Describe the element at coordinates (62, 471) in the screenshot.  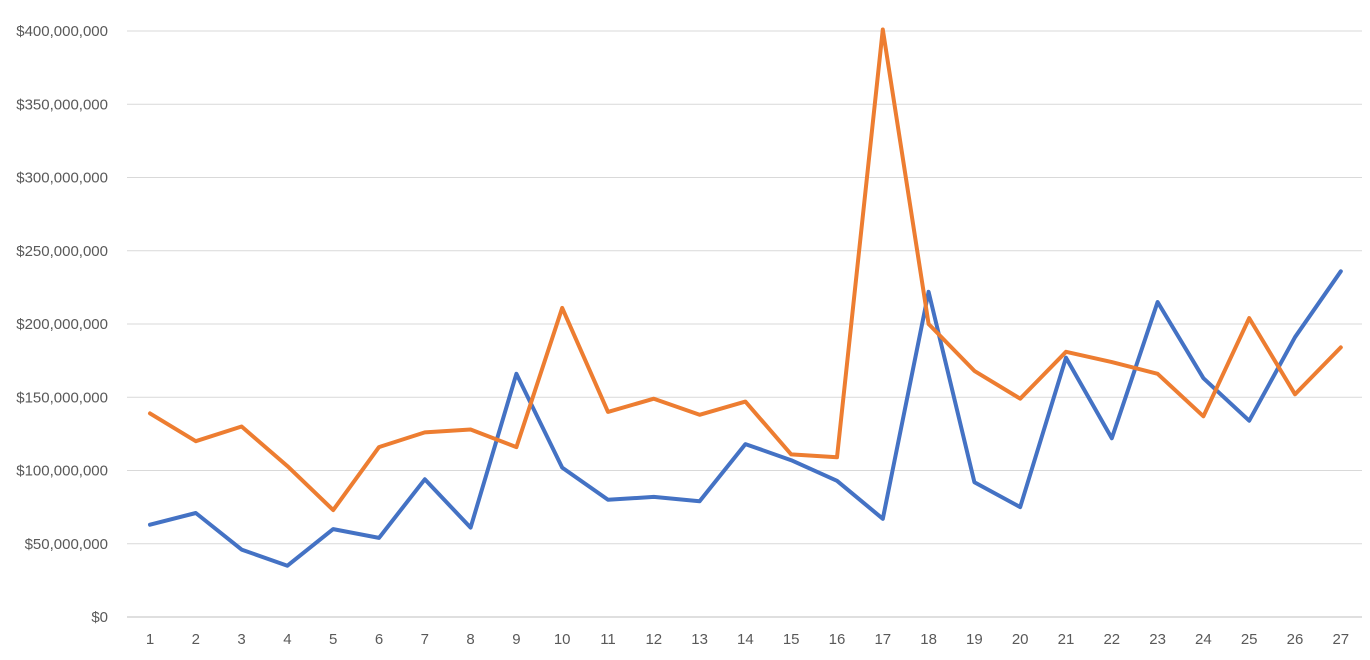
I see `y-tick-label: $100,000,000` at that location.